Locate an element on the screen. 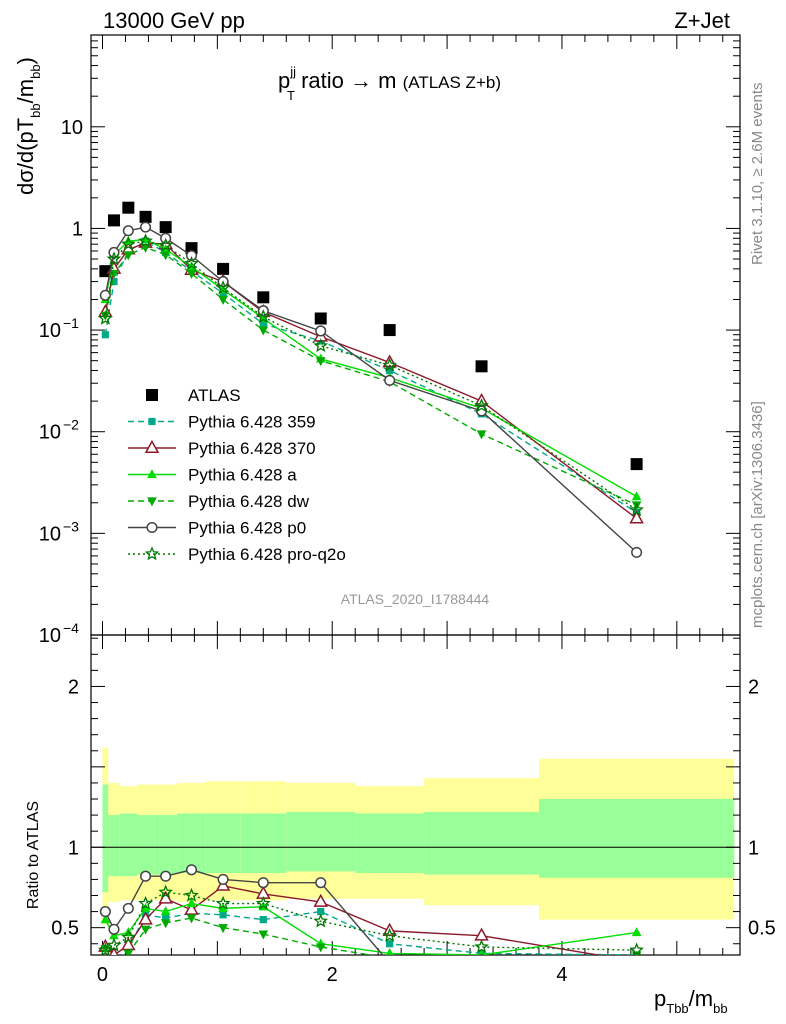 This screenshot has height=1024, width=786. ylabel-main: dσ/d(pT is located at coordinates (25, 156).